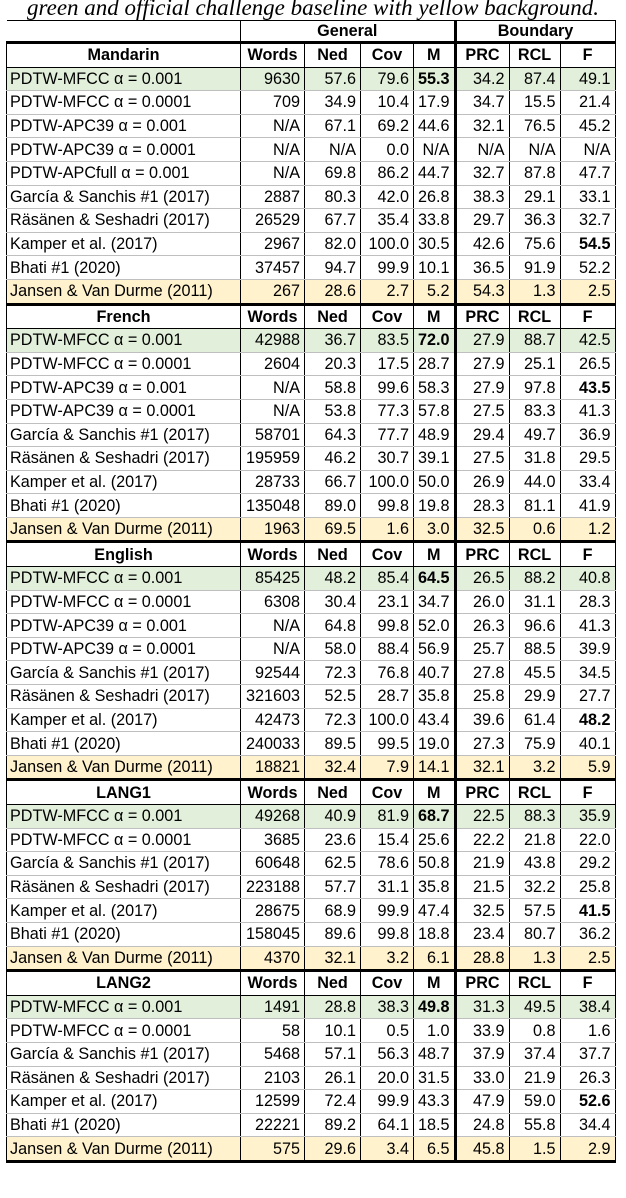 The height and width of the screenshot is (1198, 626). Describe the element at coordinates (534, 387) in the screenshot. I see `cell-rcl: 97.8` at that location.